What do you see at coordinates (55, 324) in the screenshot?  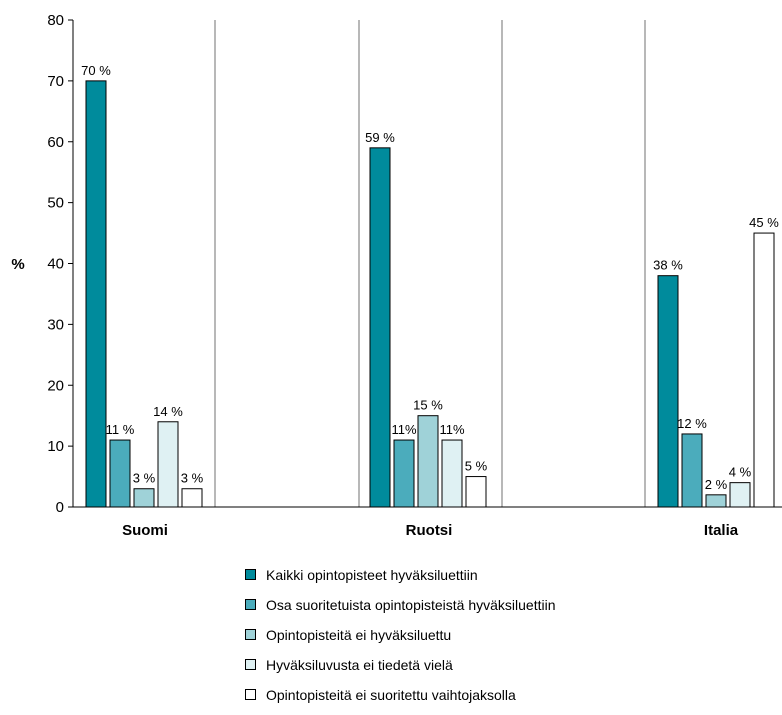 I see `y-tick-label: 30` at bounding box center [55, 324].